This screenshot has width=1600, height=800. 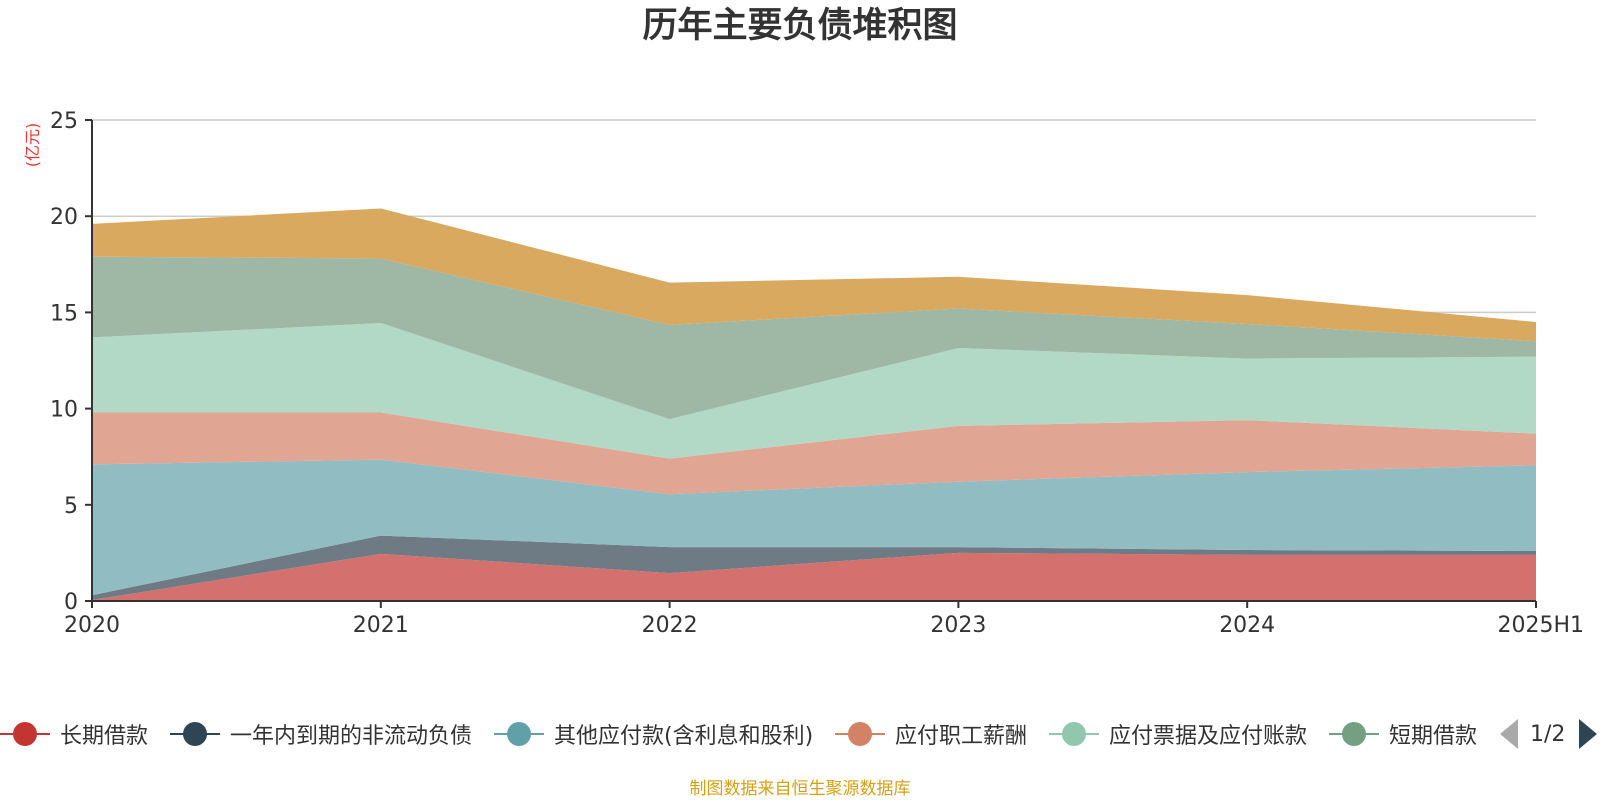 What do you see at coordinates (351, 736) in the screenshot?
I see `legend-label: 一年内到期的非流动负债` at bounding box center [351, 736].